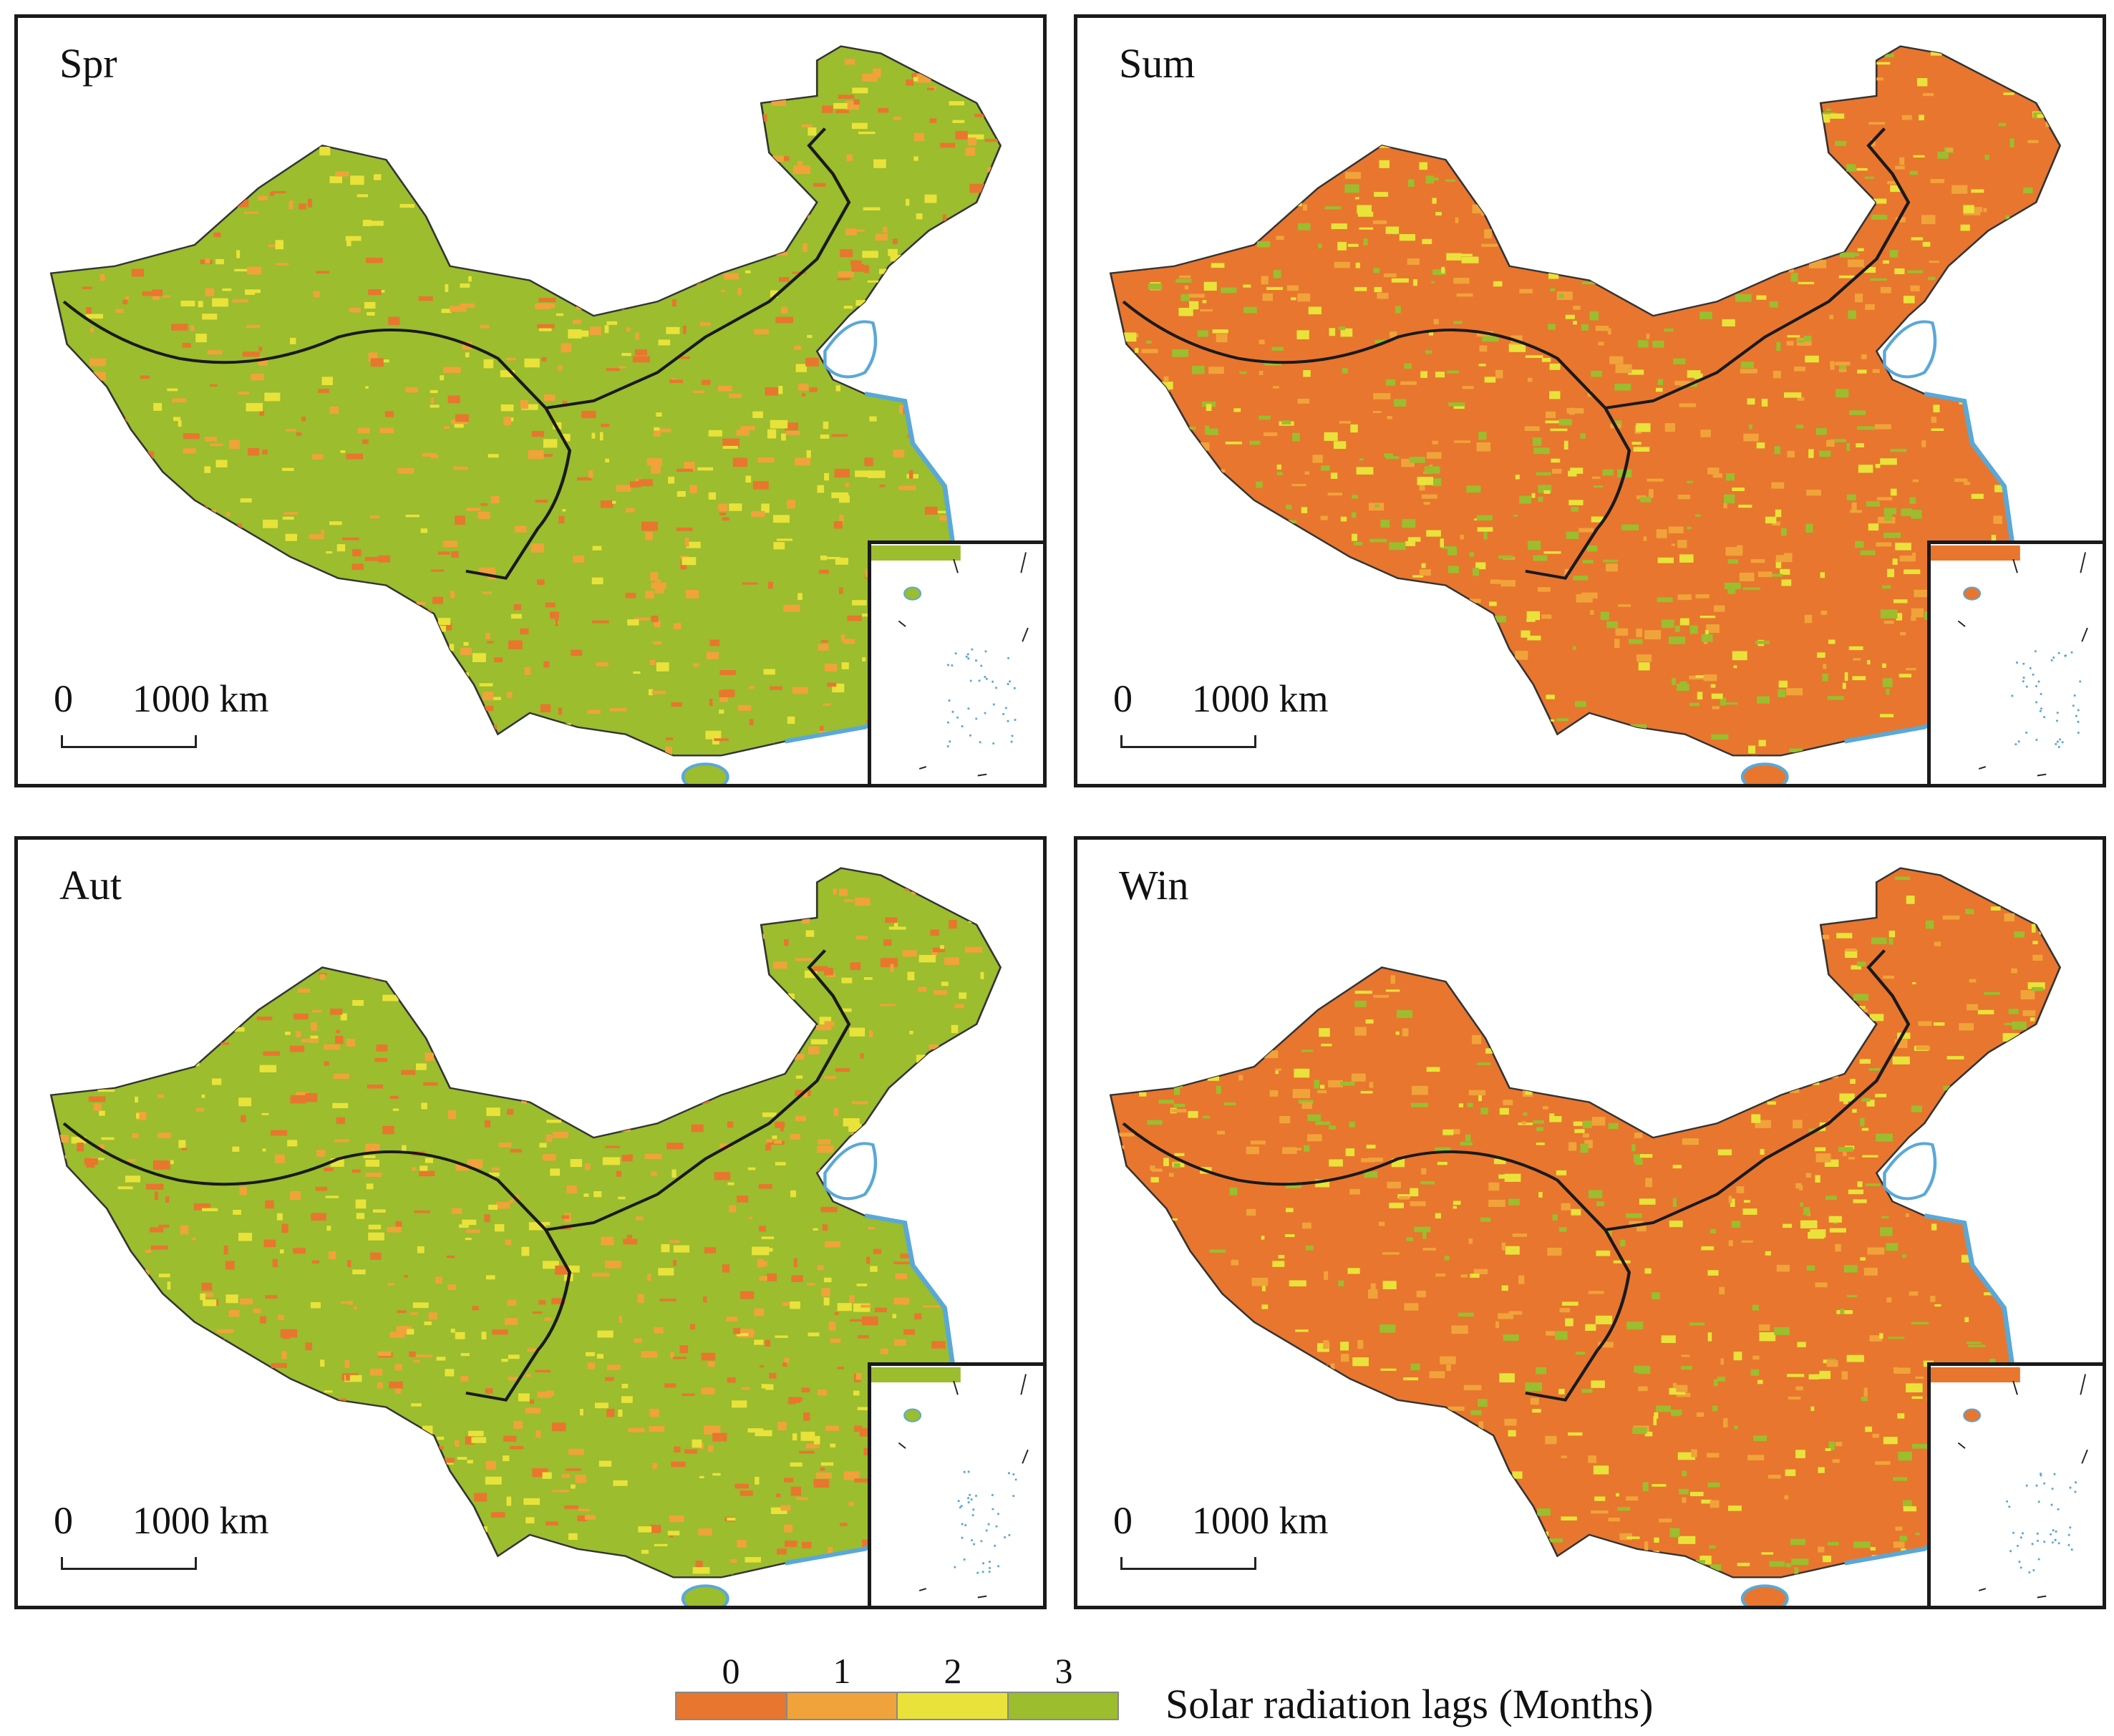 The width and height of the screenshot is (2114, 1736). I want to click on legend-tick: 1, so click(842, 1671).